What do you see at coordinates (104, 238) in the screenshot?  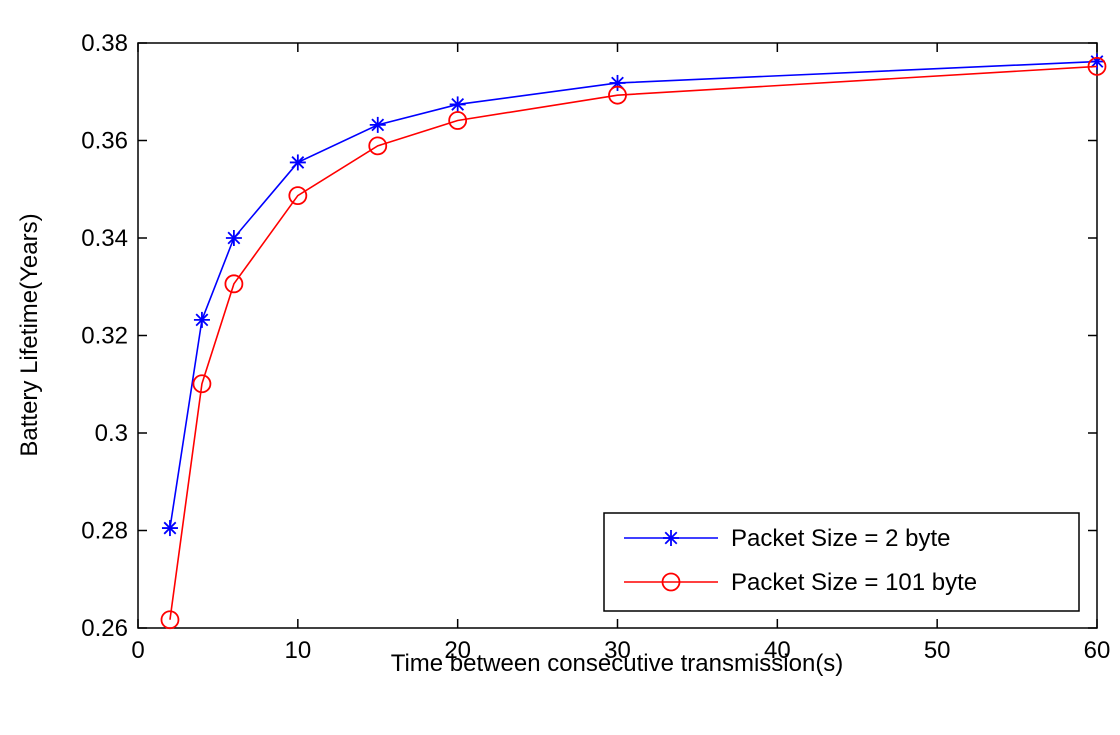 I see `y-tick-label: 0.34` at bounding box center [104, 238].